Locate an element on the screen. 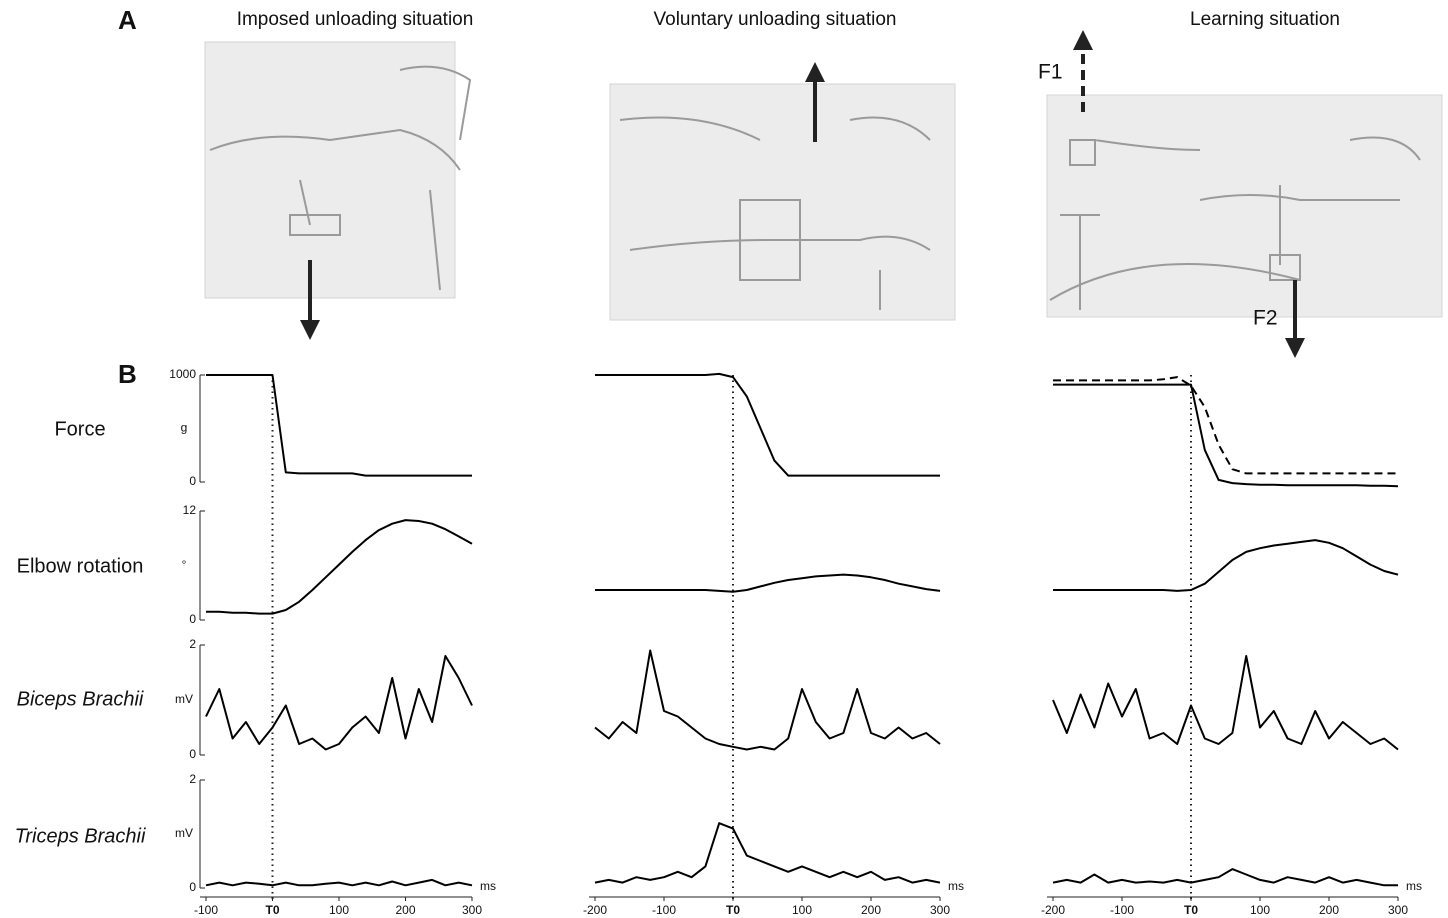 Image resolution: width=1448 pixels, height=918 pixels. row-label: Biceps Brachii is located at coordinates (80, 699).